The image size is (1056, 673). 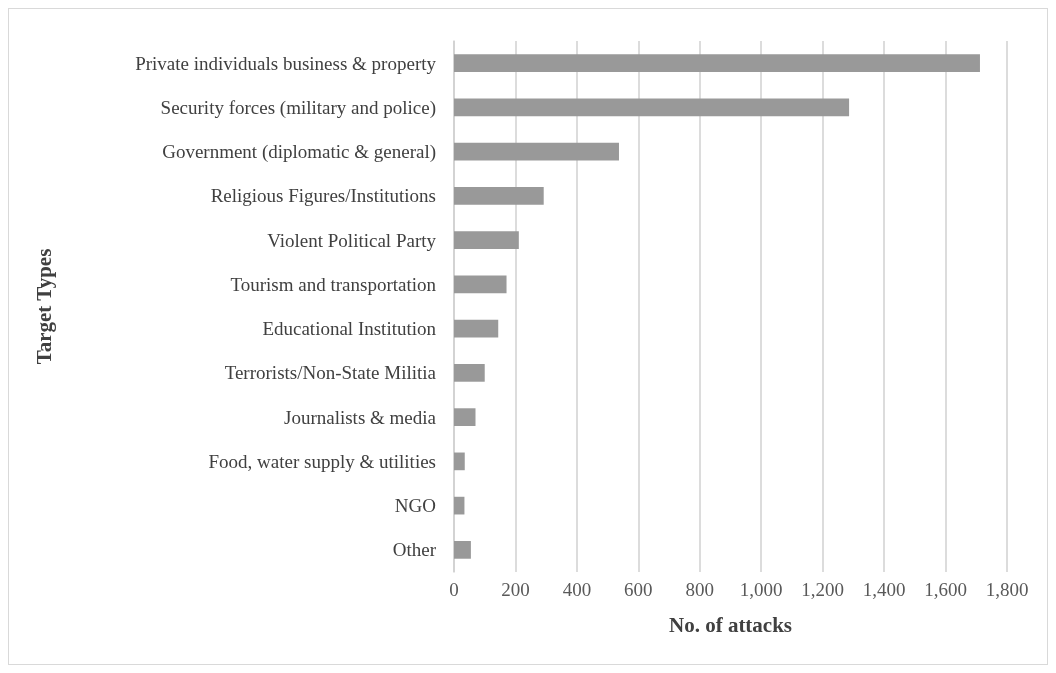 What do you see at coordinates (761, 589) in the screenshot?
I see `x-tick-label: 1,000` at bounding box center [761, 589].